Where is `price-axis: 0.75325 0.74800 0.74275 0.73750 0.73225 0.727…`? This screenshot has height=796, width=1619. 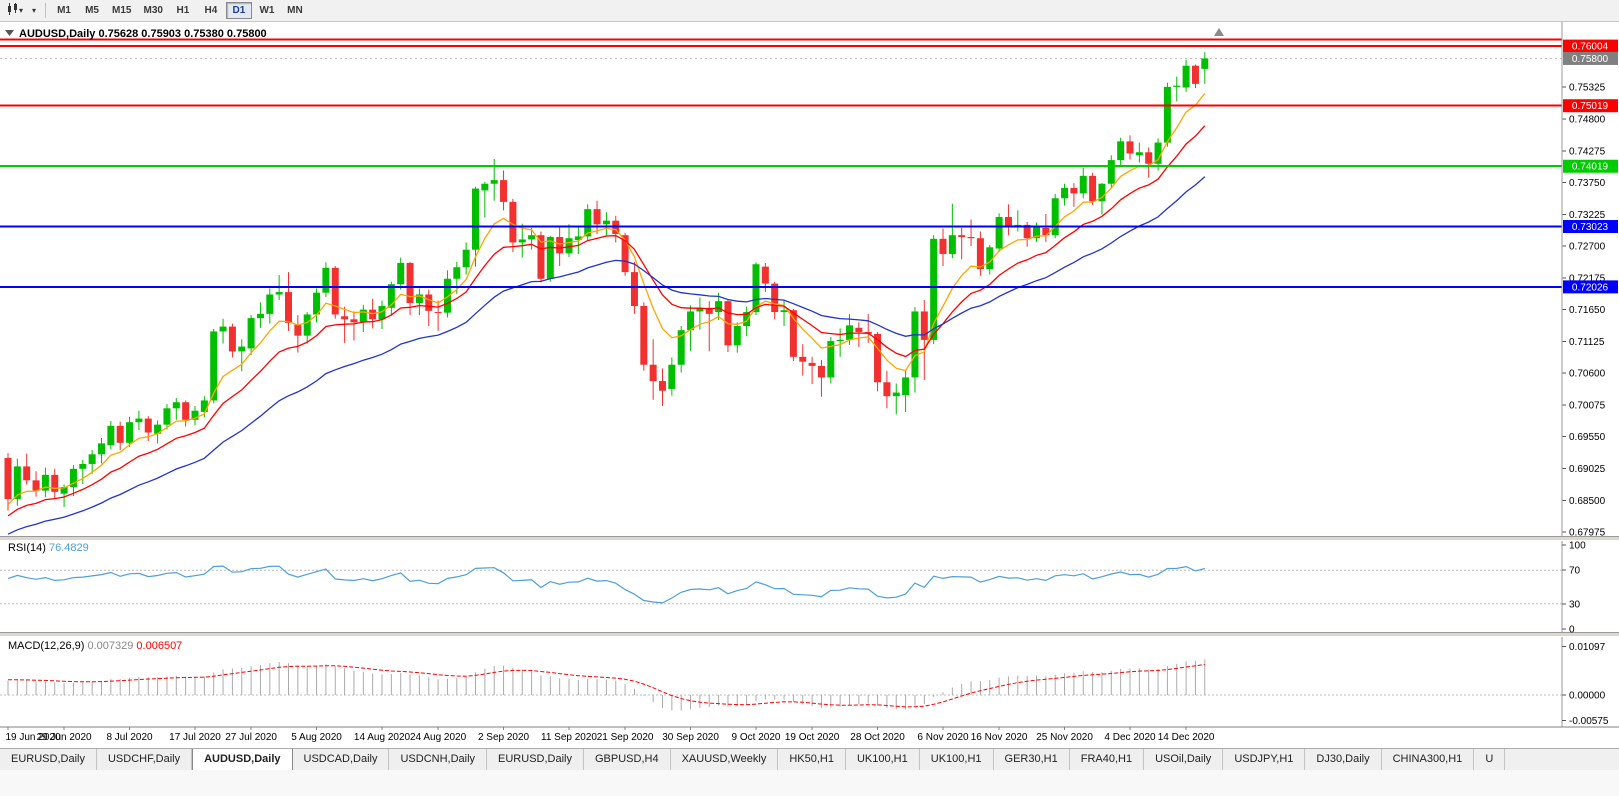 price-axis: 0.75325 0.74800 0.74275 0.73750 0.73225 0.727… is located at coordinates (1584, 311).